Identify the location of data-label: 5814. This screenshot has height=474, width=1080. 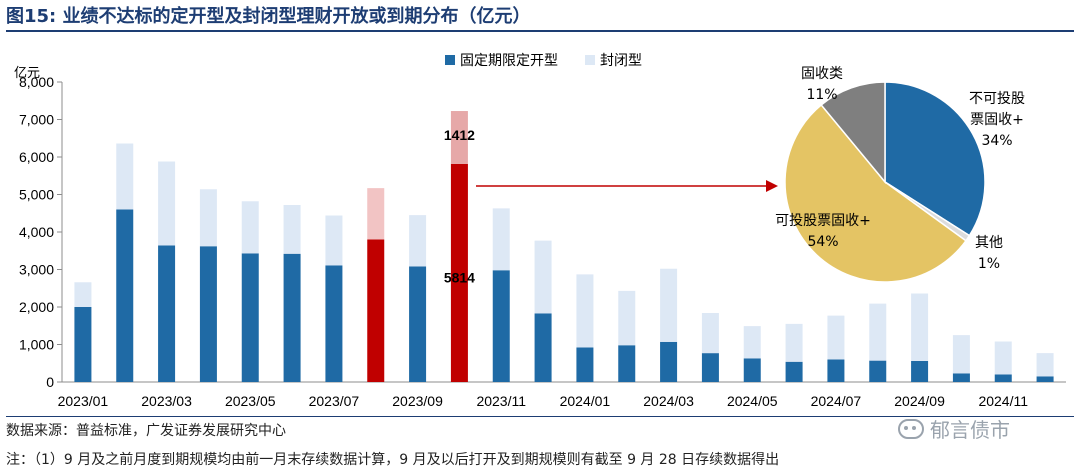
(459, 277).